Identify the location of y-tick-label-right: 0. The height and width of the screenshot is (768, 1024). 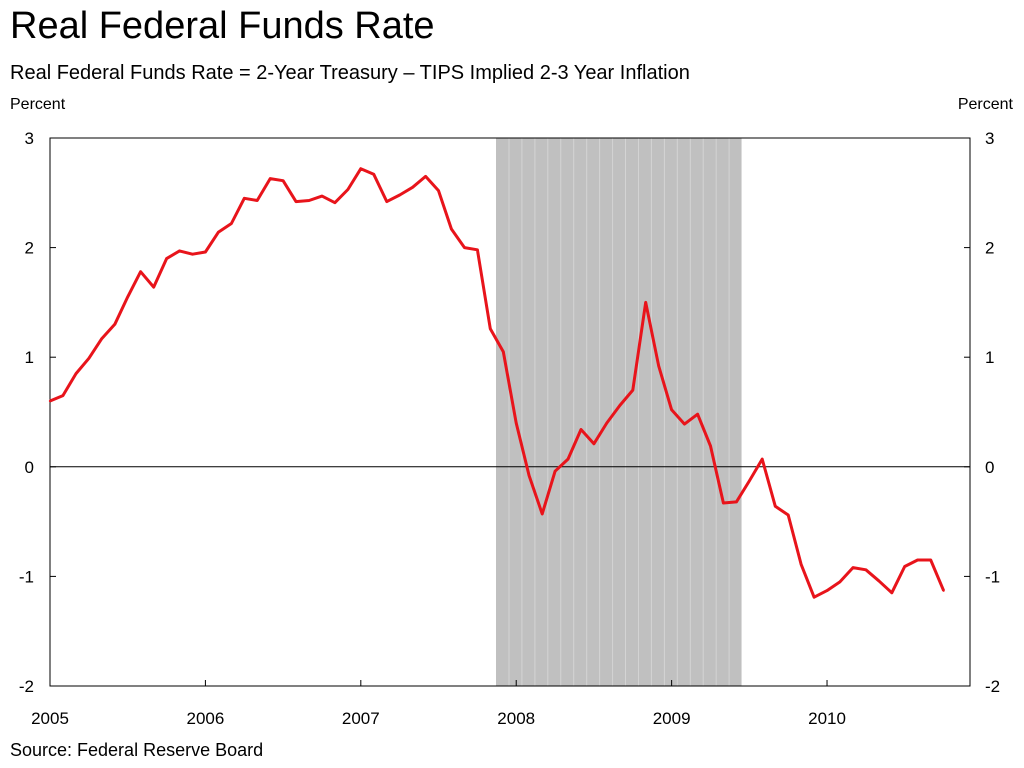
(989, 467).